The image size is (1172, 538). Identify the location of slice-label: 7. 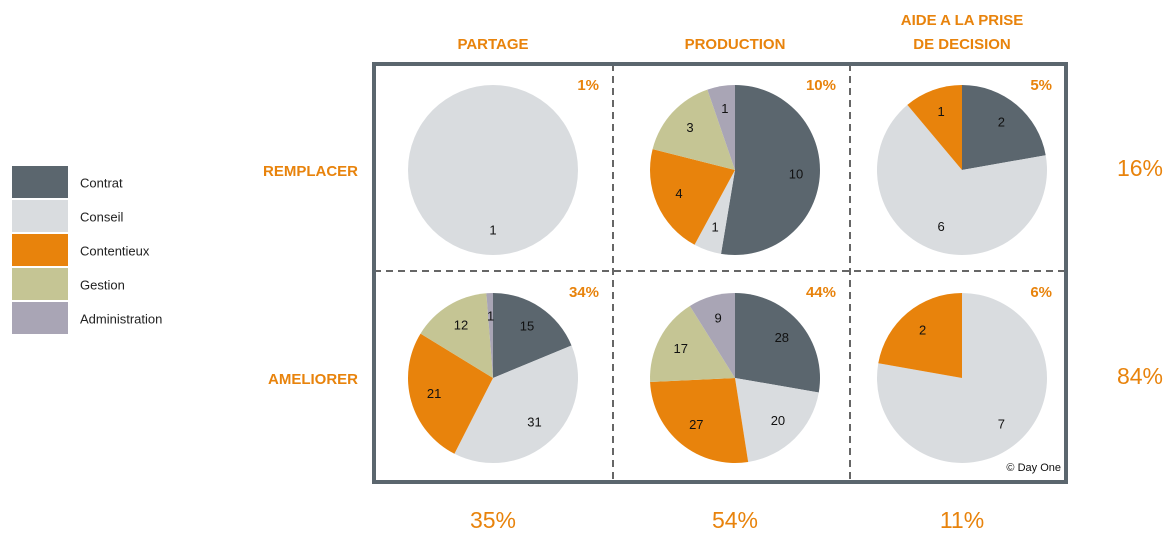
(1001, 423).